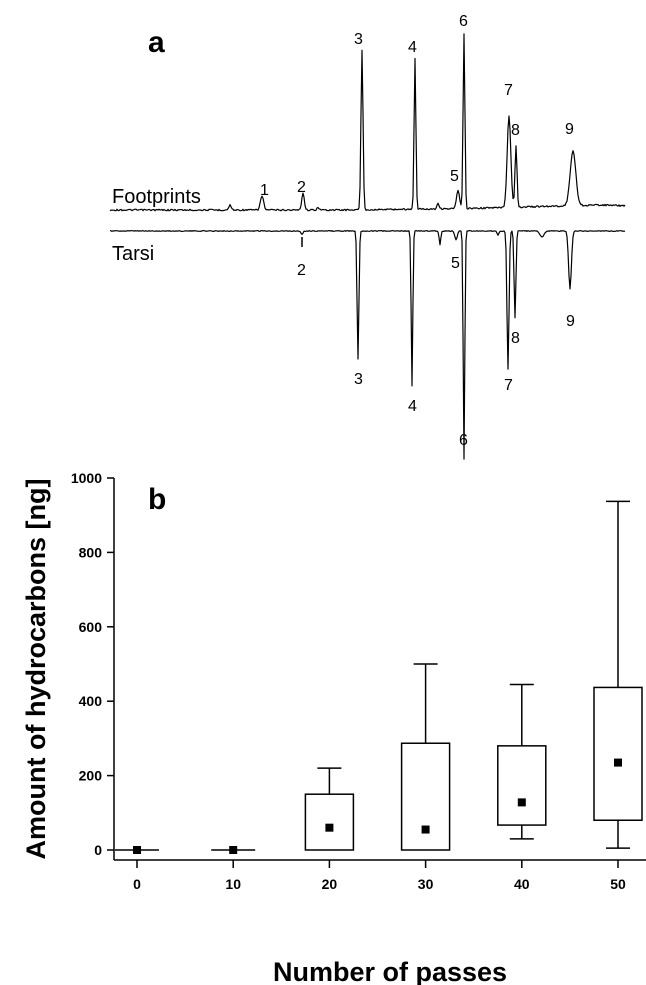 Image resolution: width=646 pixels, height=985 pixels. I want to click on footprints-peak-label: 7, so click(508, 90).